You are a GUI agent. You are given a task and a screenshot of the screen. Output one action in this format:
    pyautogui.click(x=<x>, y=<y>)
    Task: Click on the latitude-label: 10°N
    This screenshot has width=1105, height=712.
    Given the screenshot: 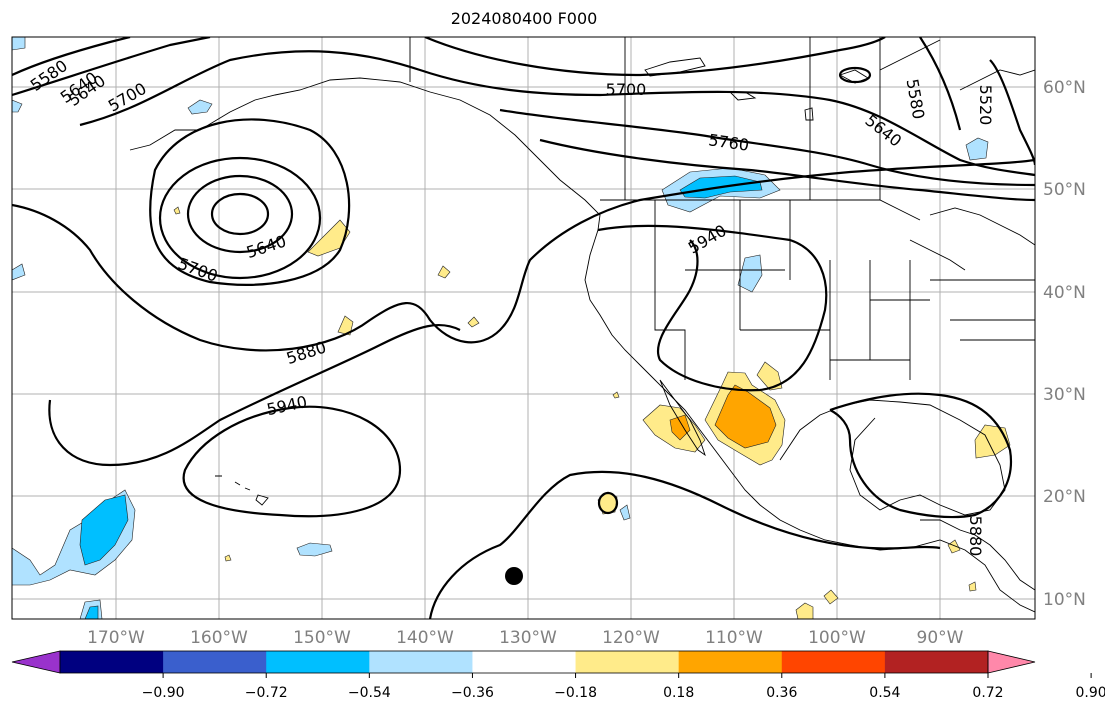 What is the action you would take?
    pyautogui.click(x=1064, y=600)
    